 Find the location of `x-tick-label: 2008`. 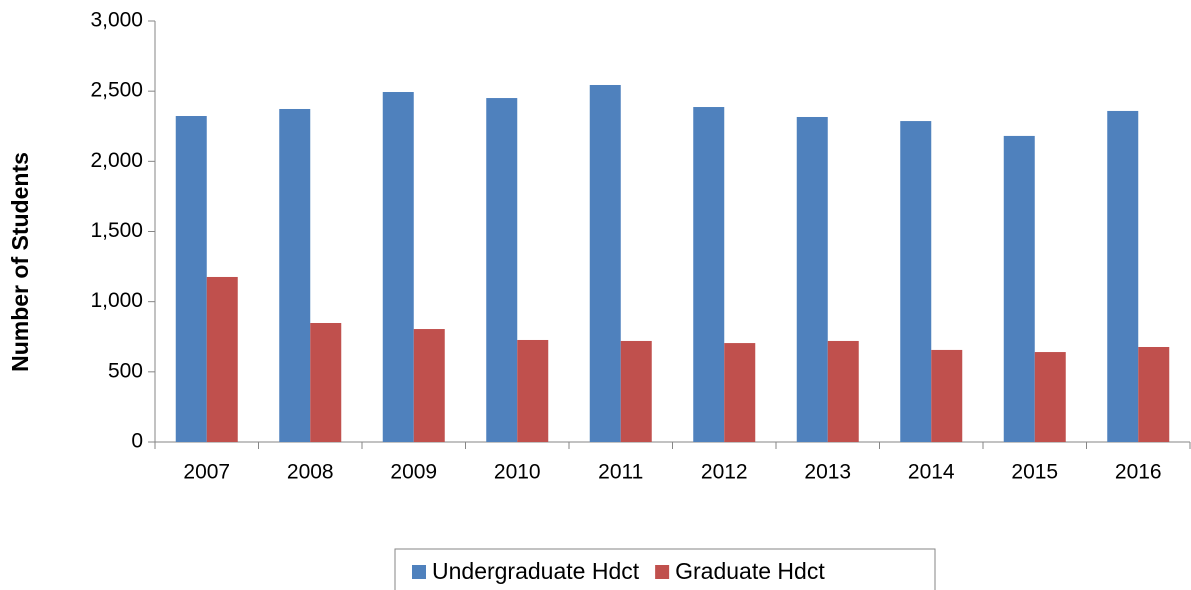

x-tick-label: 2008 is located at coordinates (310, 472).